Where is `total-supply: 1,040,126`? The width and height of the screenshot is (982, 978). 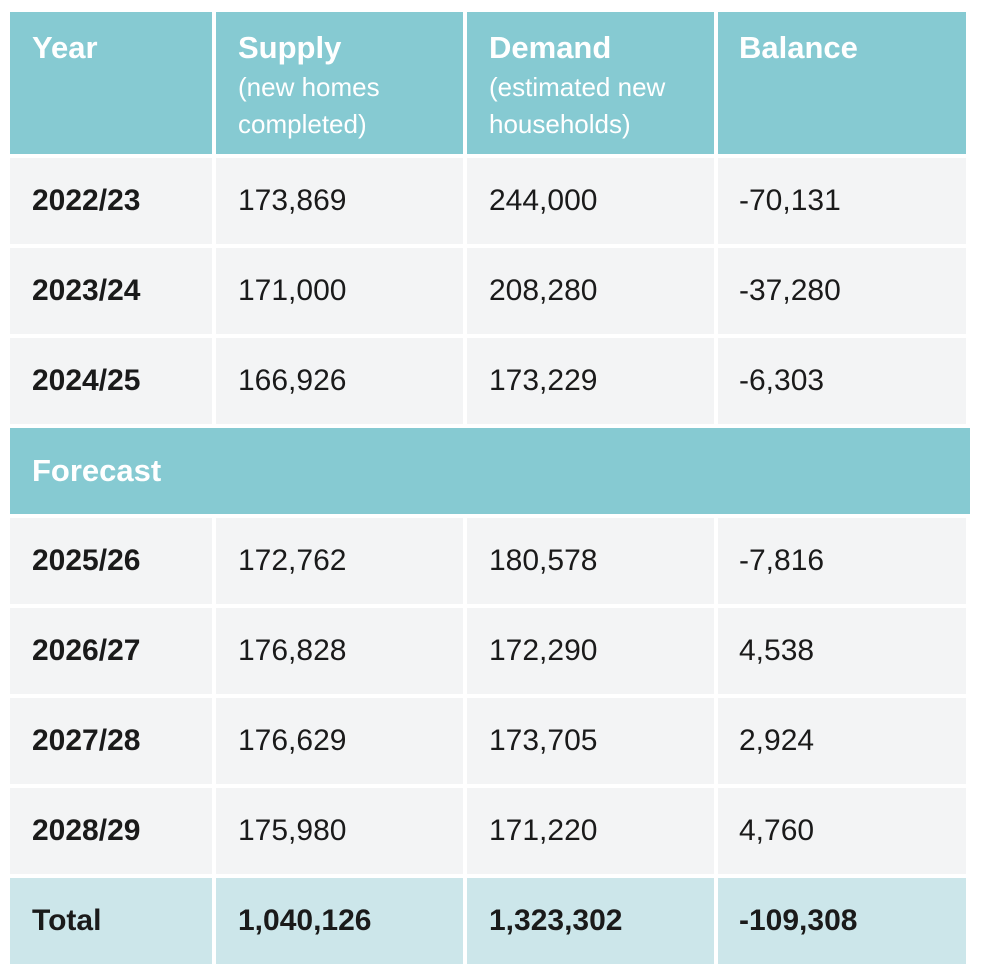
total-supply: 1,040,126 is located at coordinates (339, 921).